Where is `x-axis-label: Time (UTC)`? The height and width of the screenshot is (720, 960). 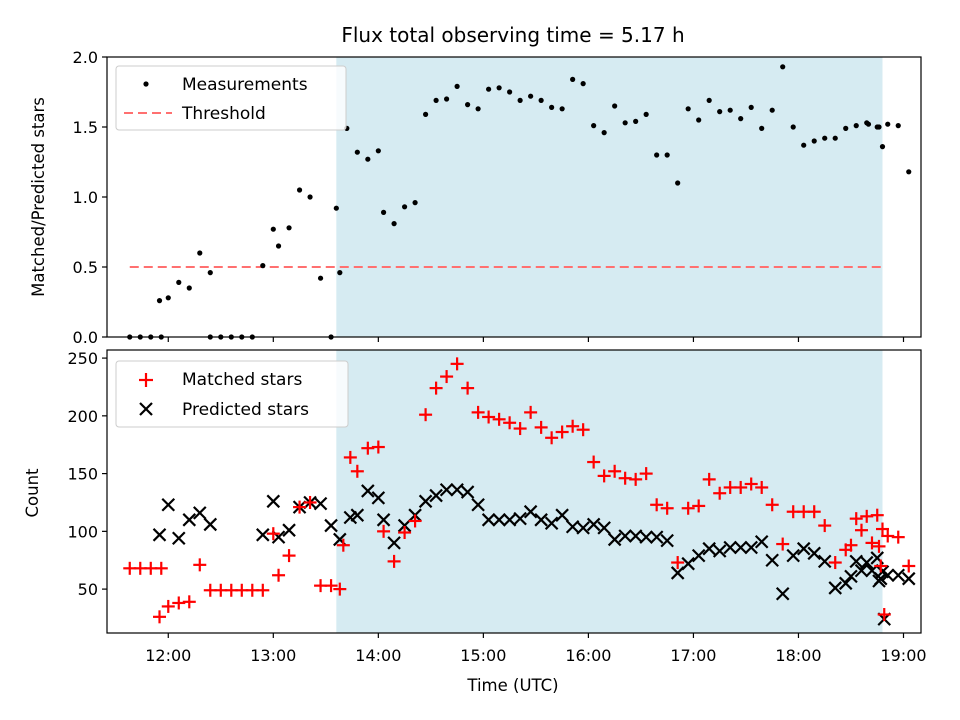 x-axis-label: Time (UTC) is located at coordinates (512, 685).